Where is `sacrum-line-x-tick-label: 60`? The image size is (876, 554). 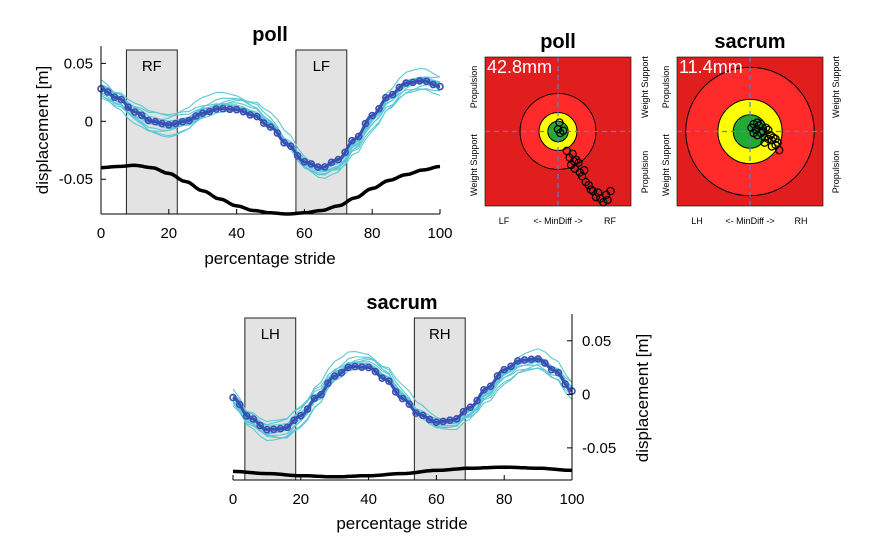 sacrum-line-x-tick-label: 60 is located at coordinates (436, 499).